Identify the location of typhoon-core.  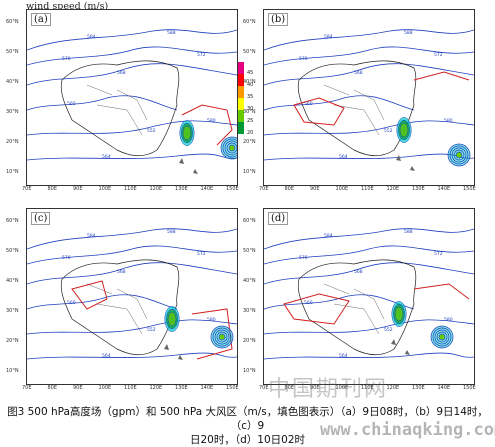
(232, 148).